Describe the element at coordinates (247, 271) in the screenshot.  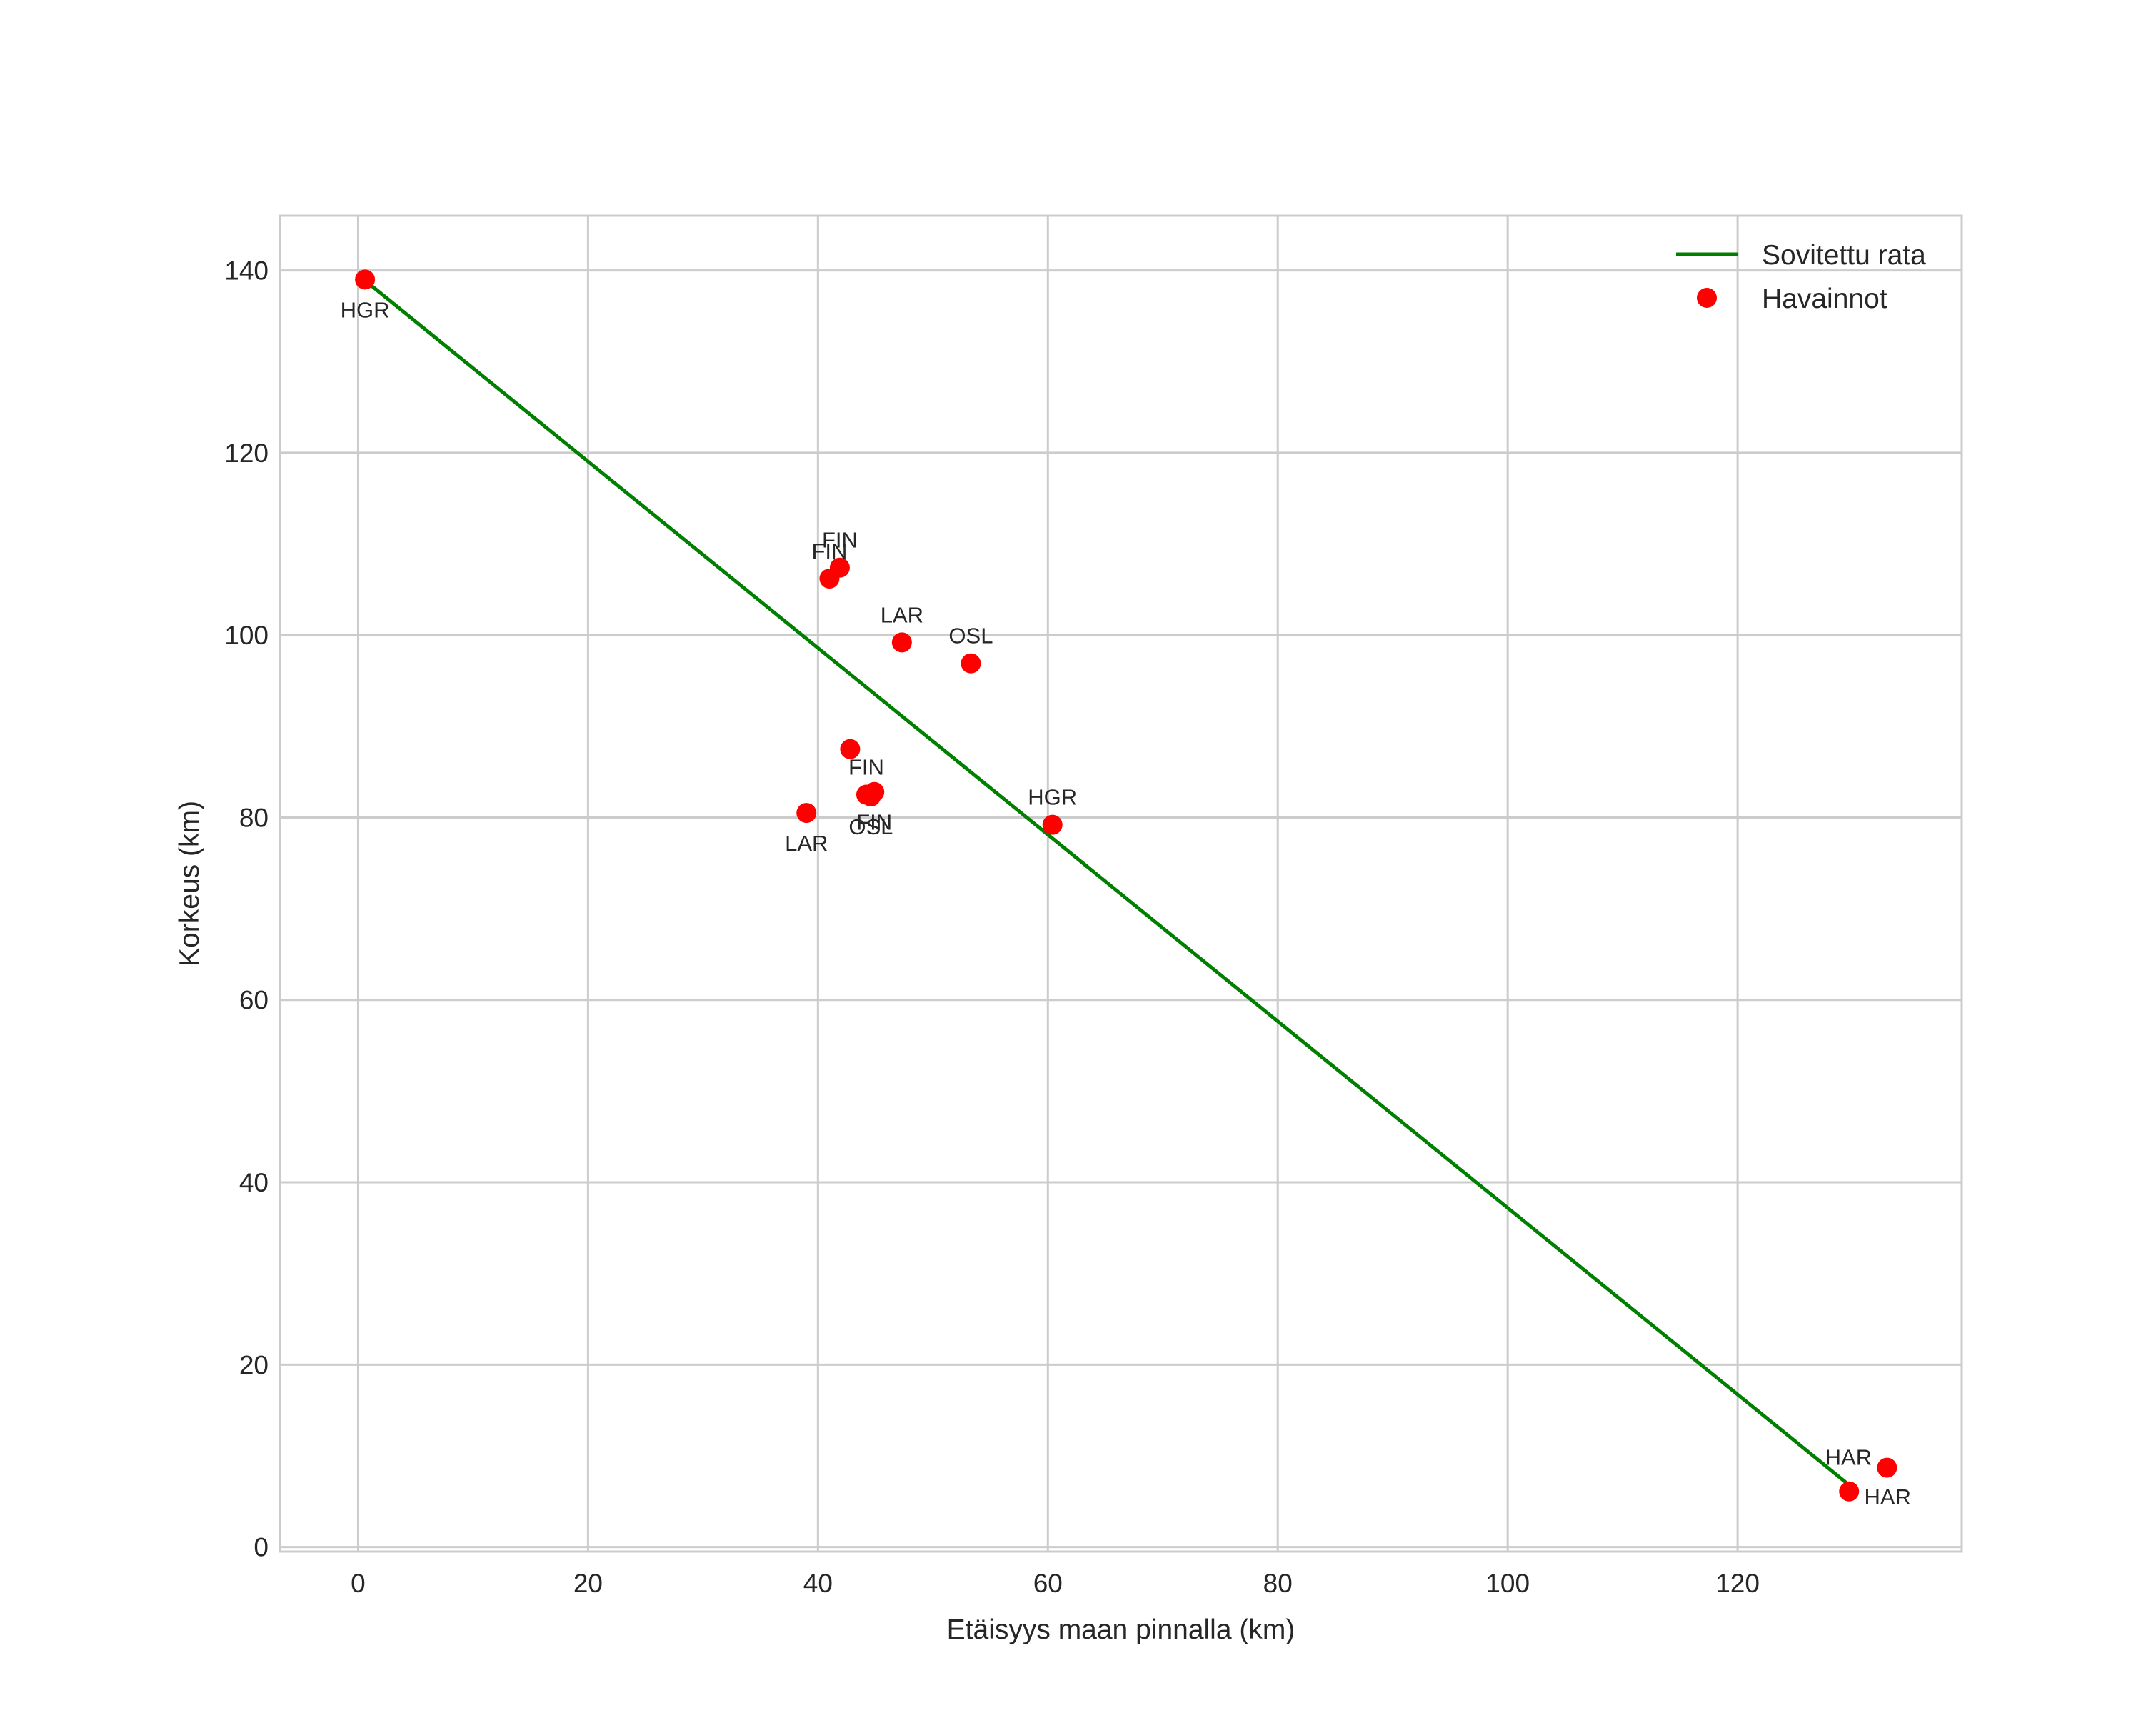
I see `y-tick-label: 140` at that location.